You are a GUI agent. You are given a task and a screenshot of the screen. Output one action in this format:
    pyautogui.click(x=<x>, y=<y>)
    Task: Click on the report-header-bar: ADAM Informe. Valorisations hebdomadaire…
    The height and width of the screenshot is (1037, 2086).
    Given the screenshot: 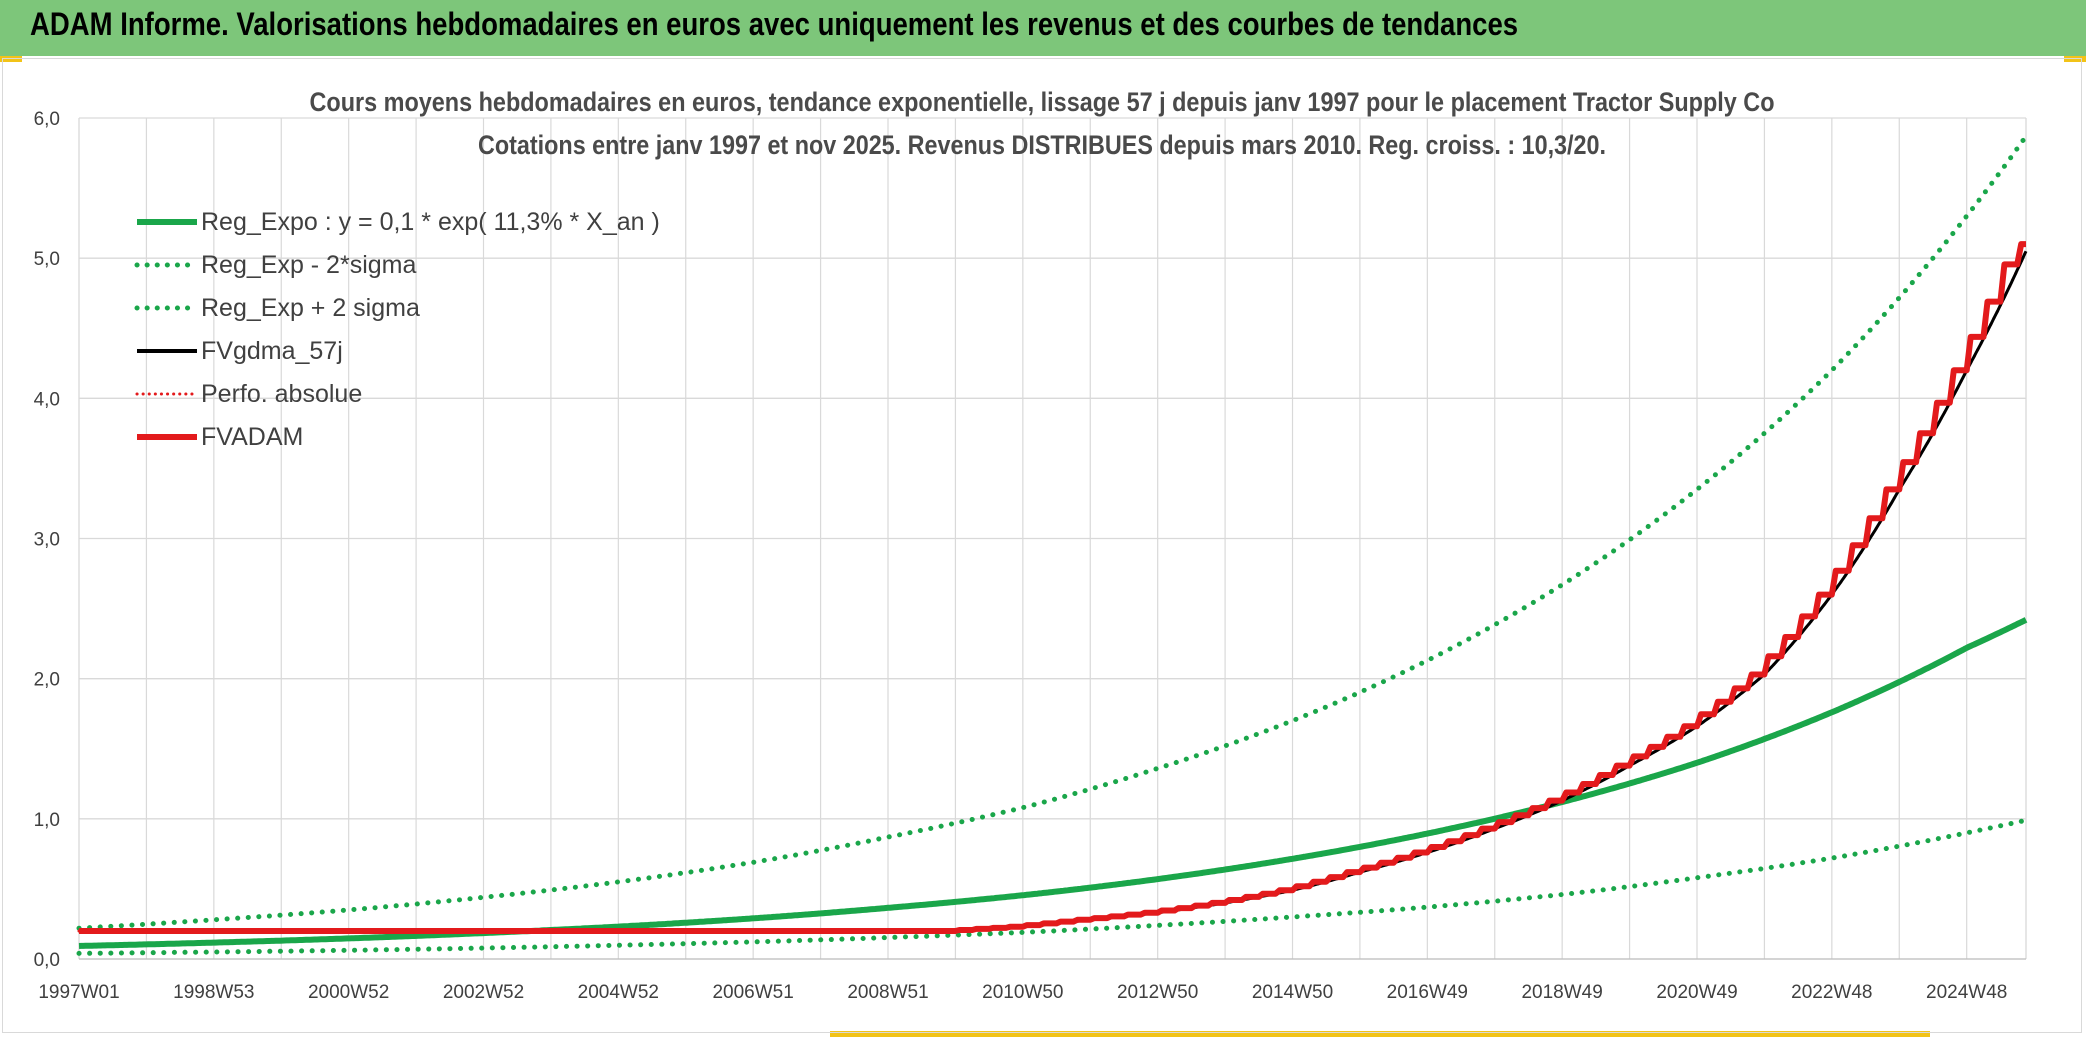 What is the action you would take?
    pyautogui.click(x=1043, y=28)
    